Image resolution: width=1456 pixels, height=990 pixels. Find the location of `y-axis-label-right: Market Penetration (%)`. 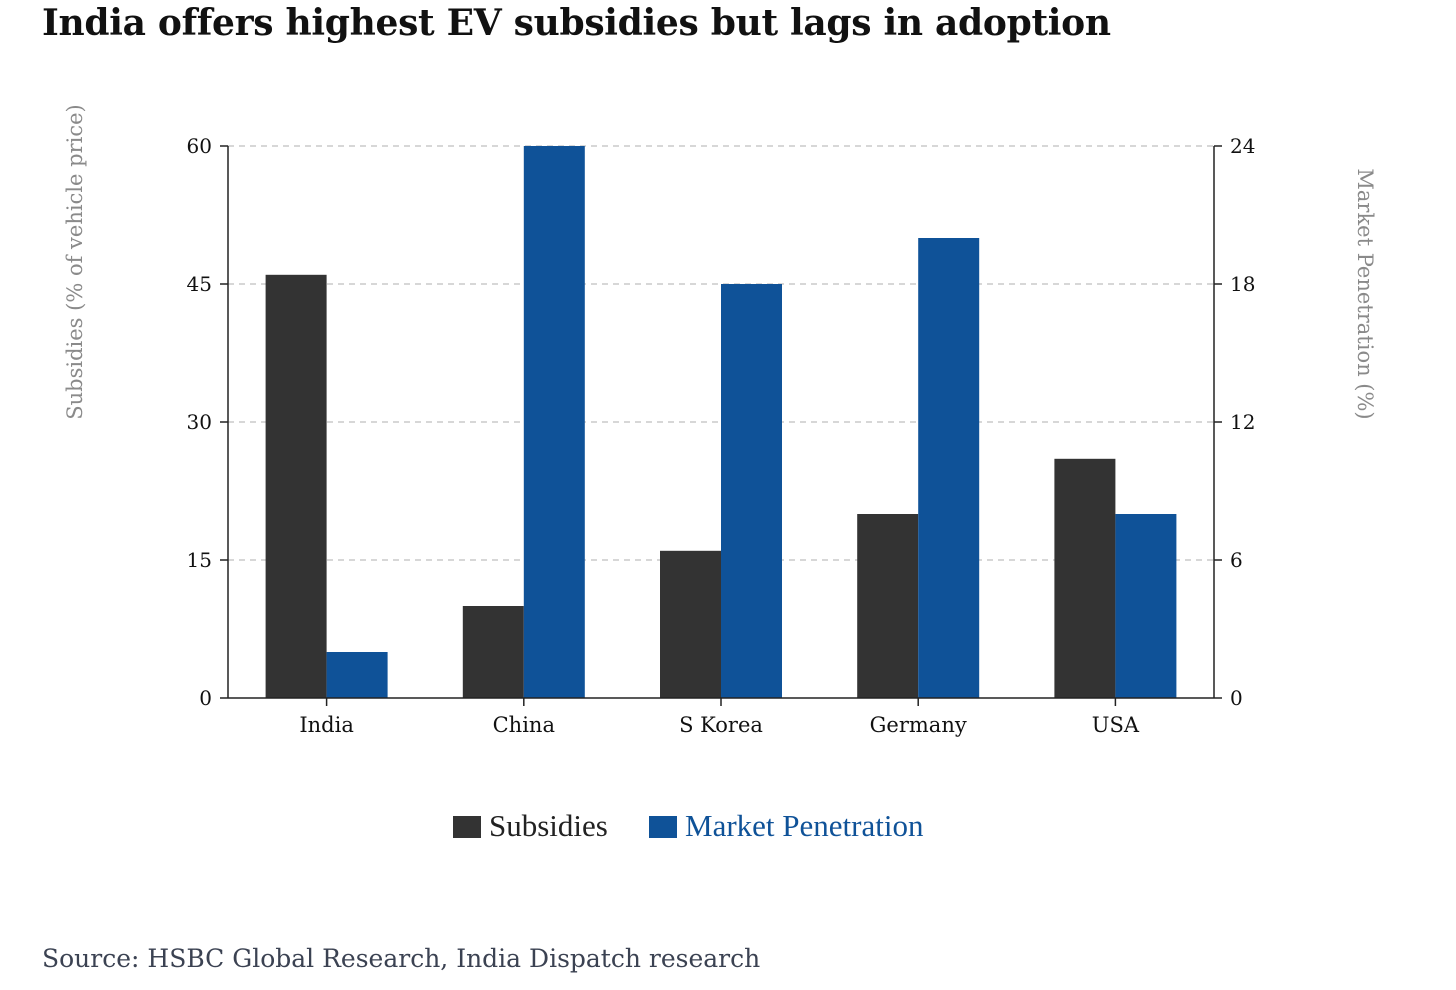

y-axis-label-right: Market Penetration (%) is located at coordinates (1365, 293).